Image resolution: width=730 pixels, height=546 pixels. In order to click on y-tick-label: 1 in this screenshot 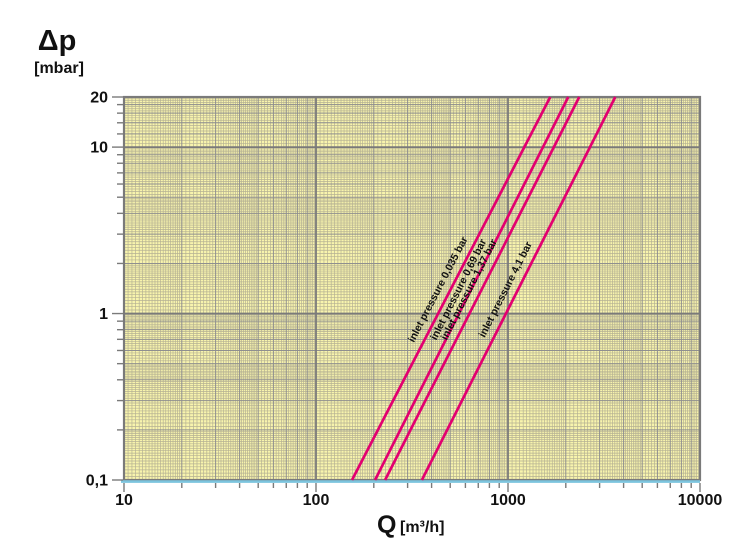, I will do `click(103, 314)`.